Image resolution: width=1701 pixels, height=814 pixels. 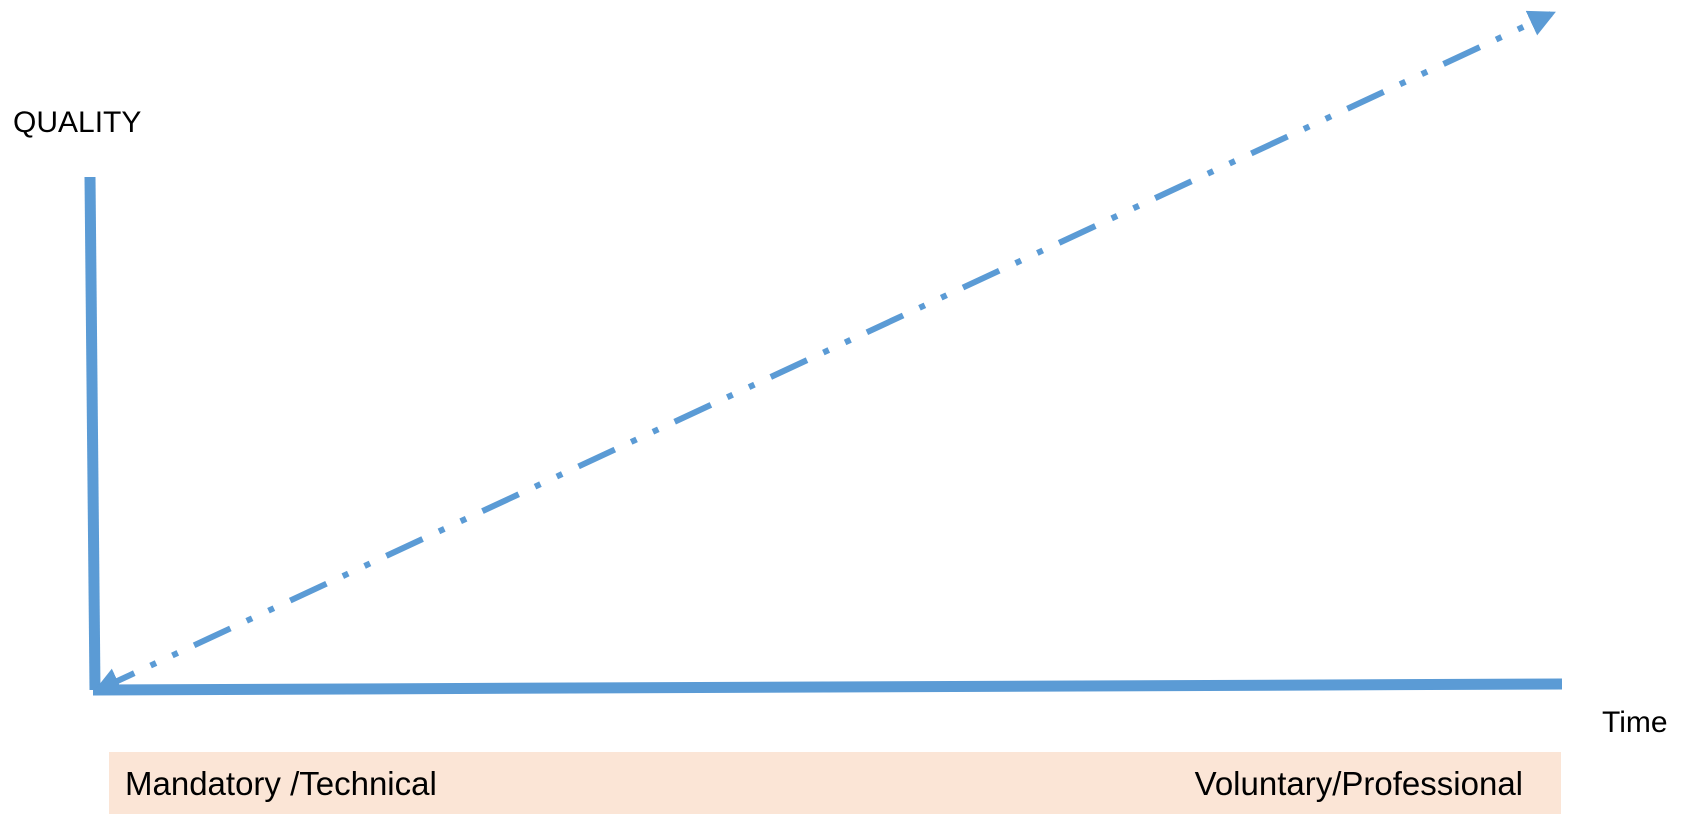 I want to click on x-axis-label: Time, so click(x=1635, y=722).